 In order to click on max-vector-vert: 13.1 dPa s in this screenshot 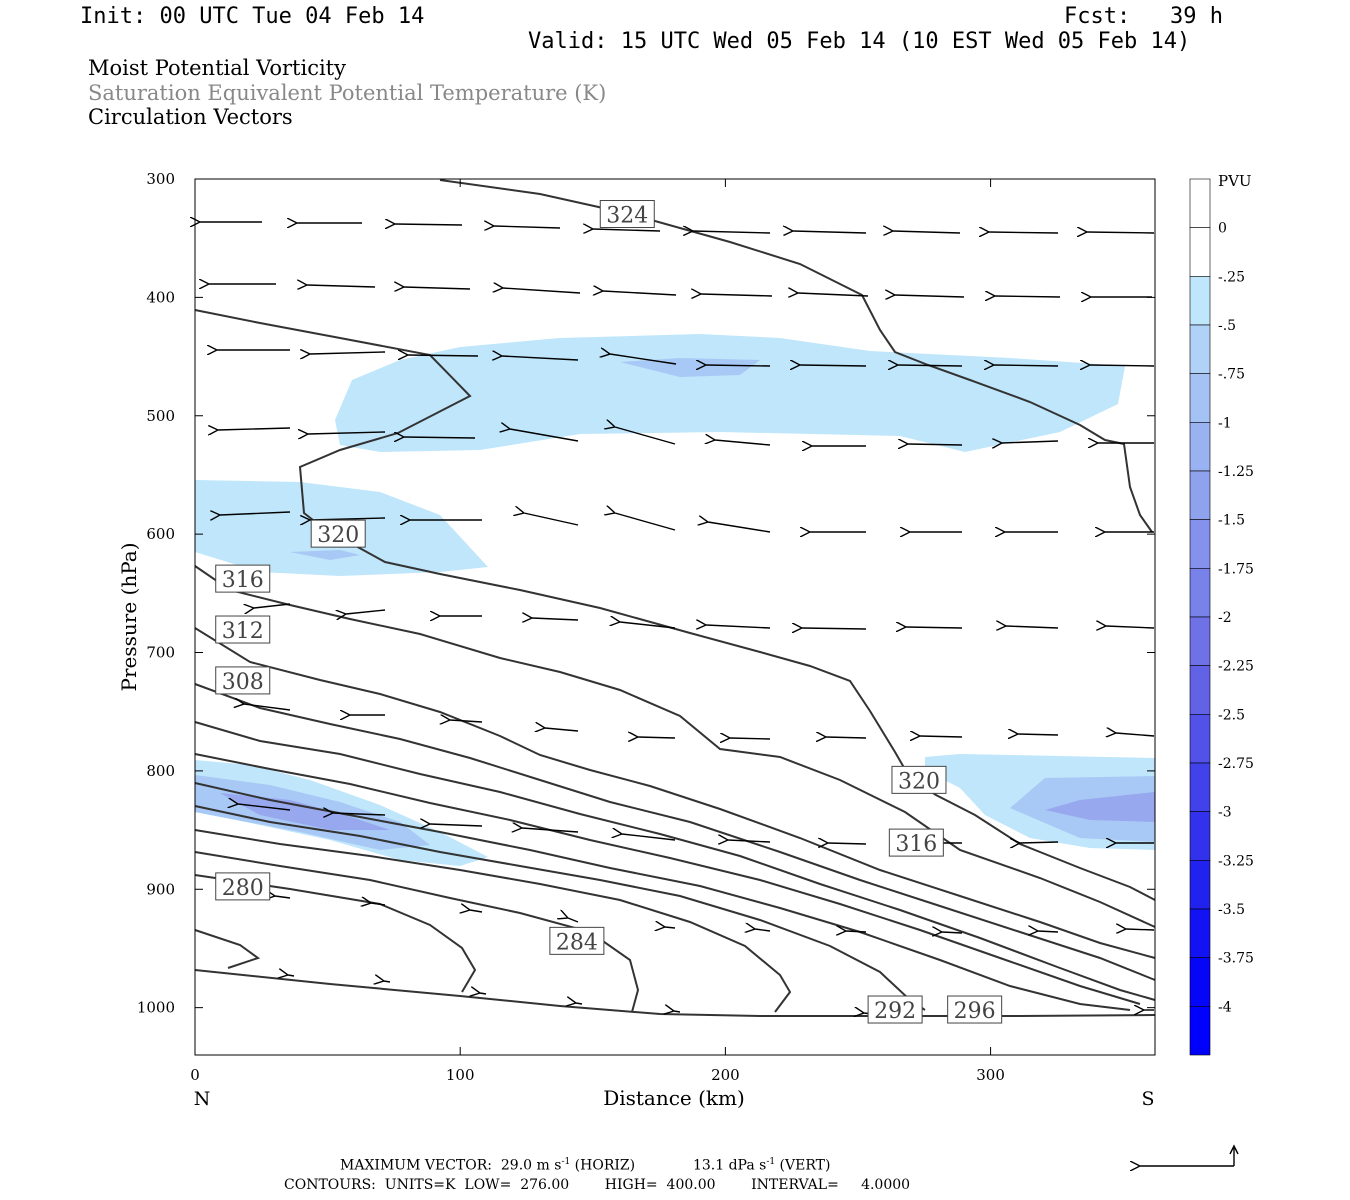, I will do `click(729, 1165)`.